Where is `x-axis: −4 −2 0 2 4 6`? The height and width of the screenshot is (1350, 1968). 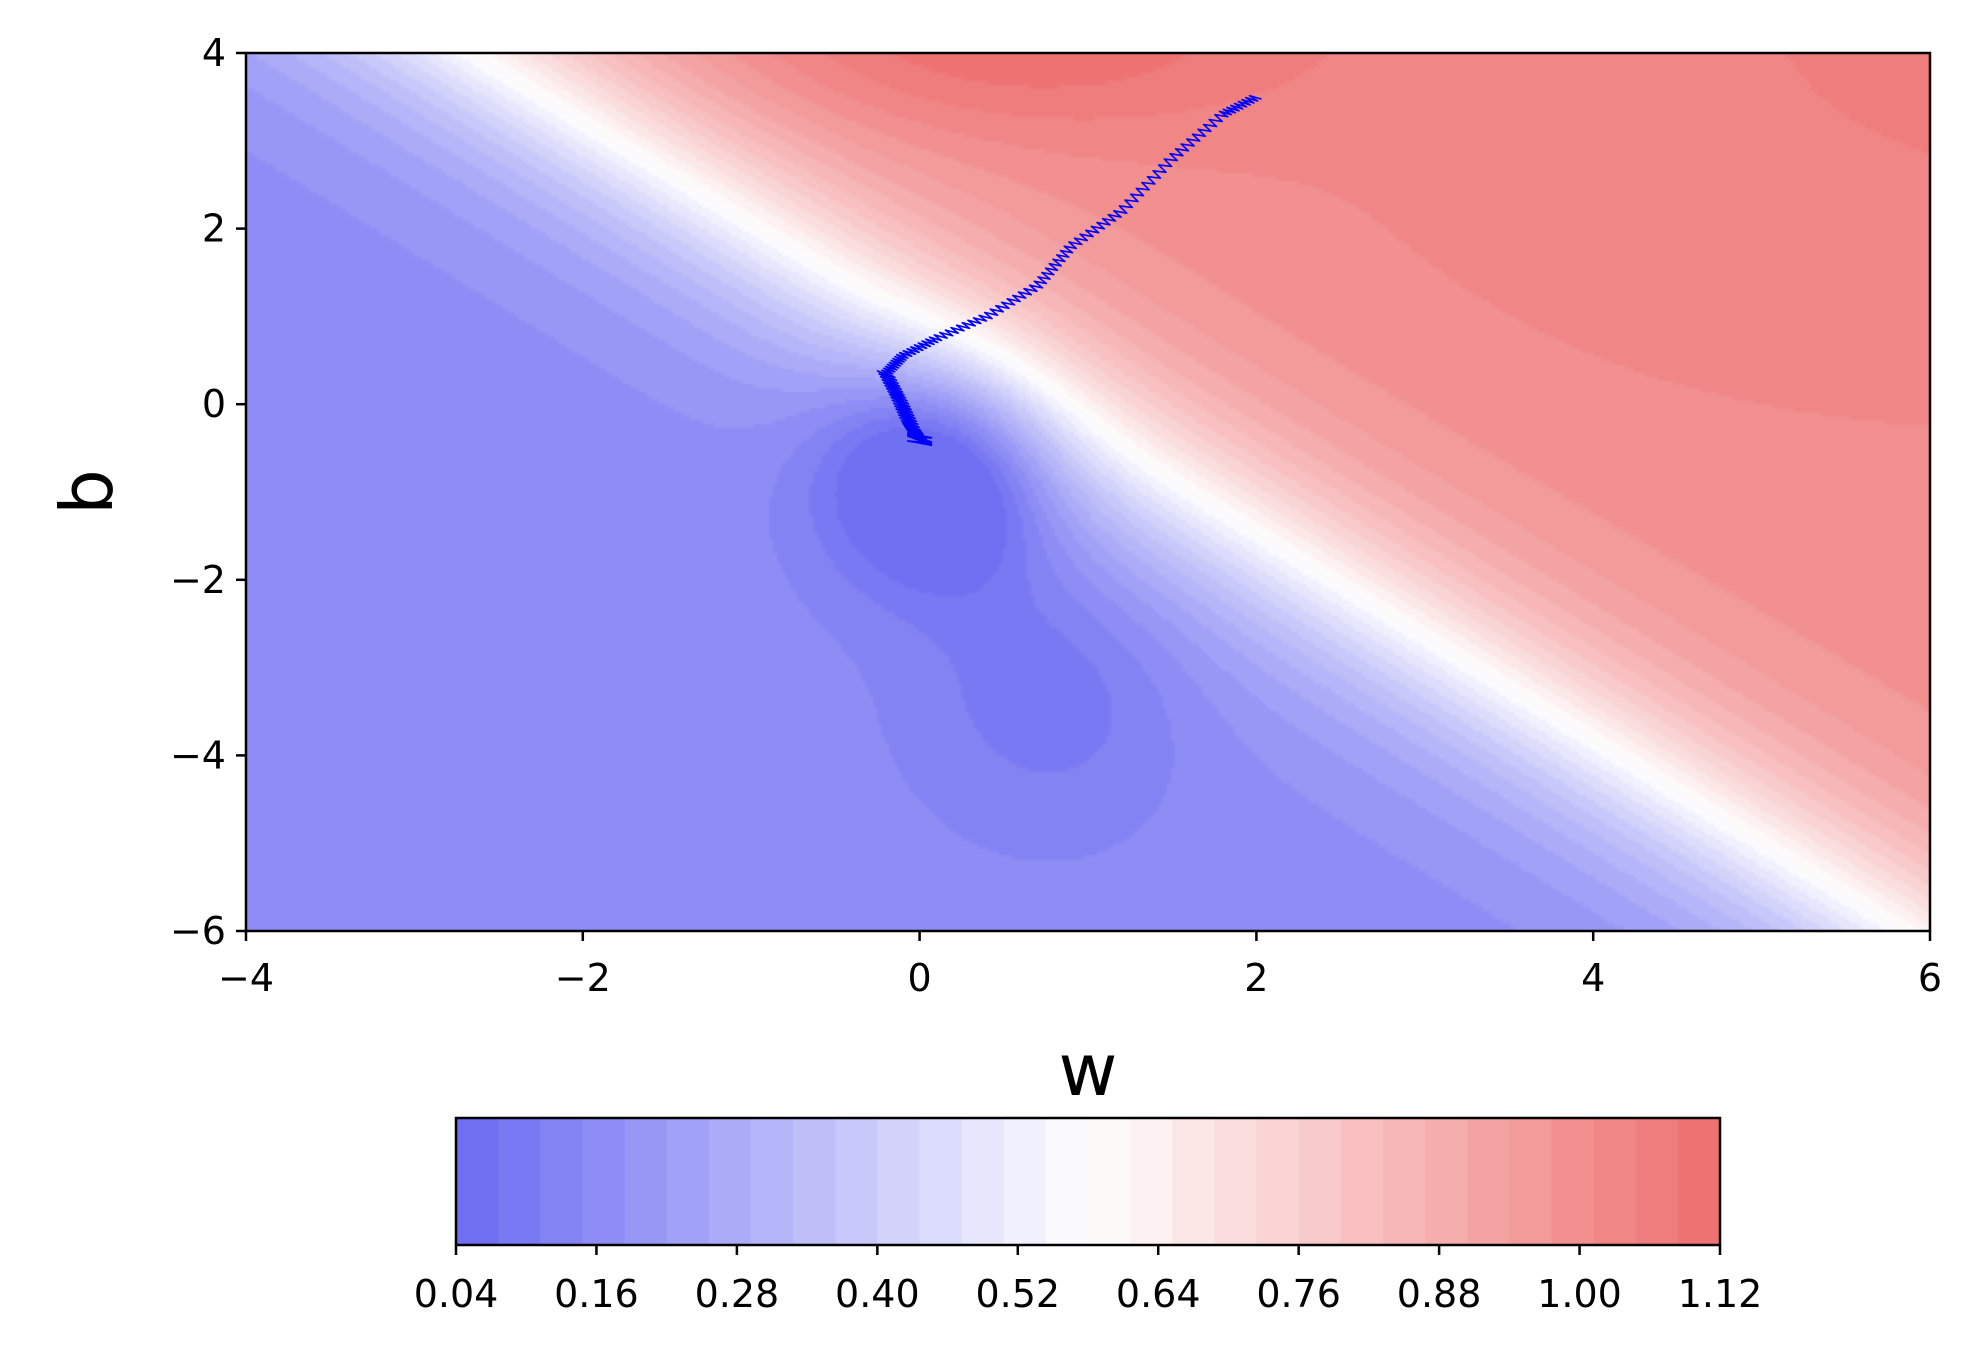
x-axis: −4 −2 0 2 4 6 is located at coordinates (1080, 965).